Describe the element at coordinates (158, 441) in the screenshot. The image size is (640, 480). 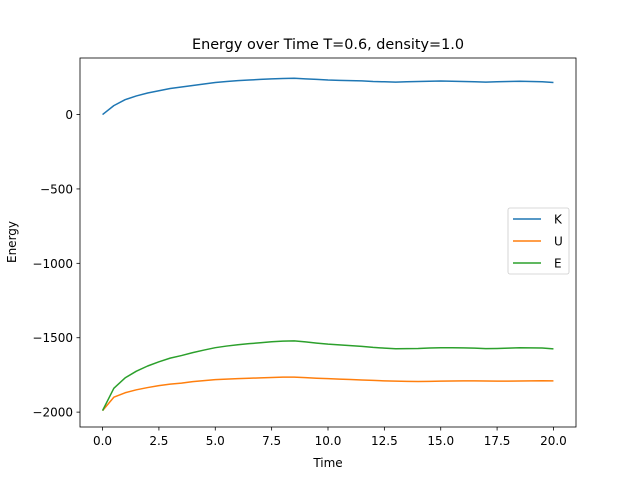
I see `x-tick-label: 2.5` at that location.